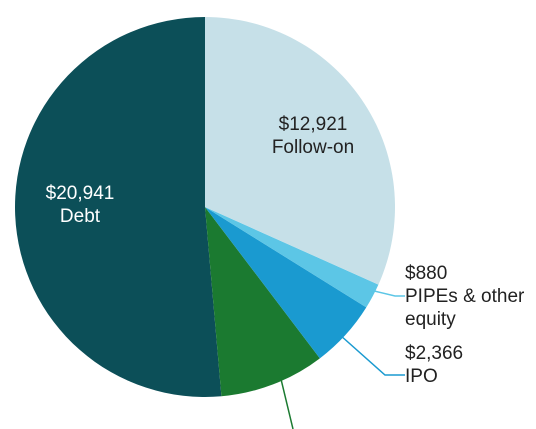 The height and width of the screenshot is (429, 536). What do you see at coordinates (465, 308) in the screenshot?
I see `category-label: PIPEs & other equity` at bounding box center [465, 308].